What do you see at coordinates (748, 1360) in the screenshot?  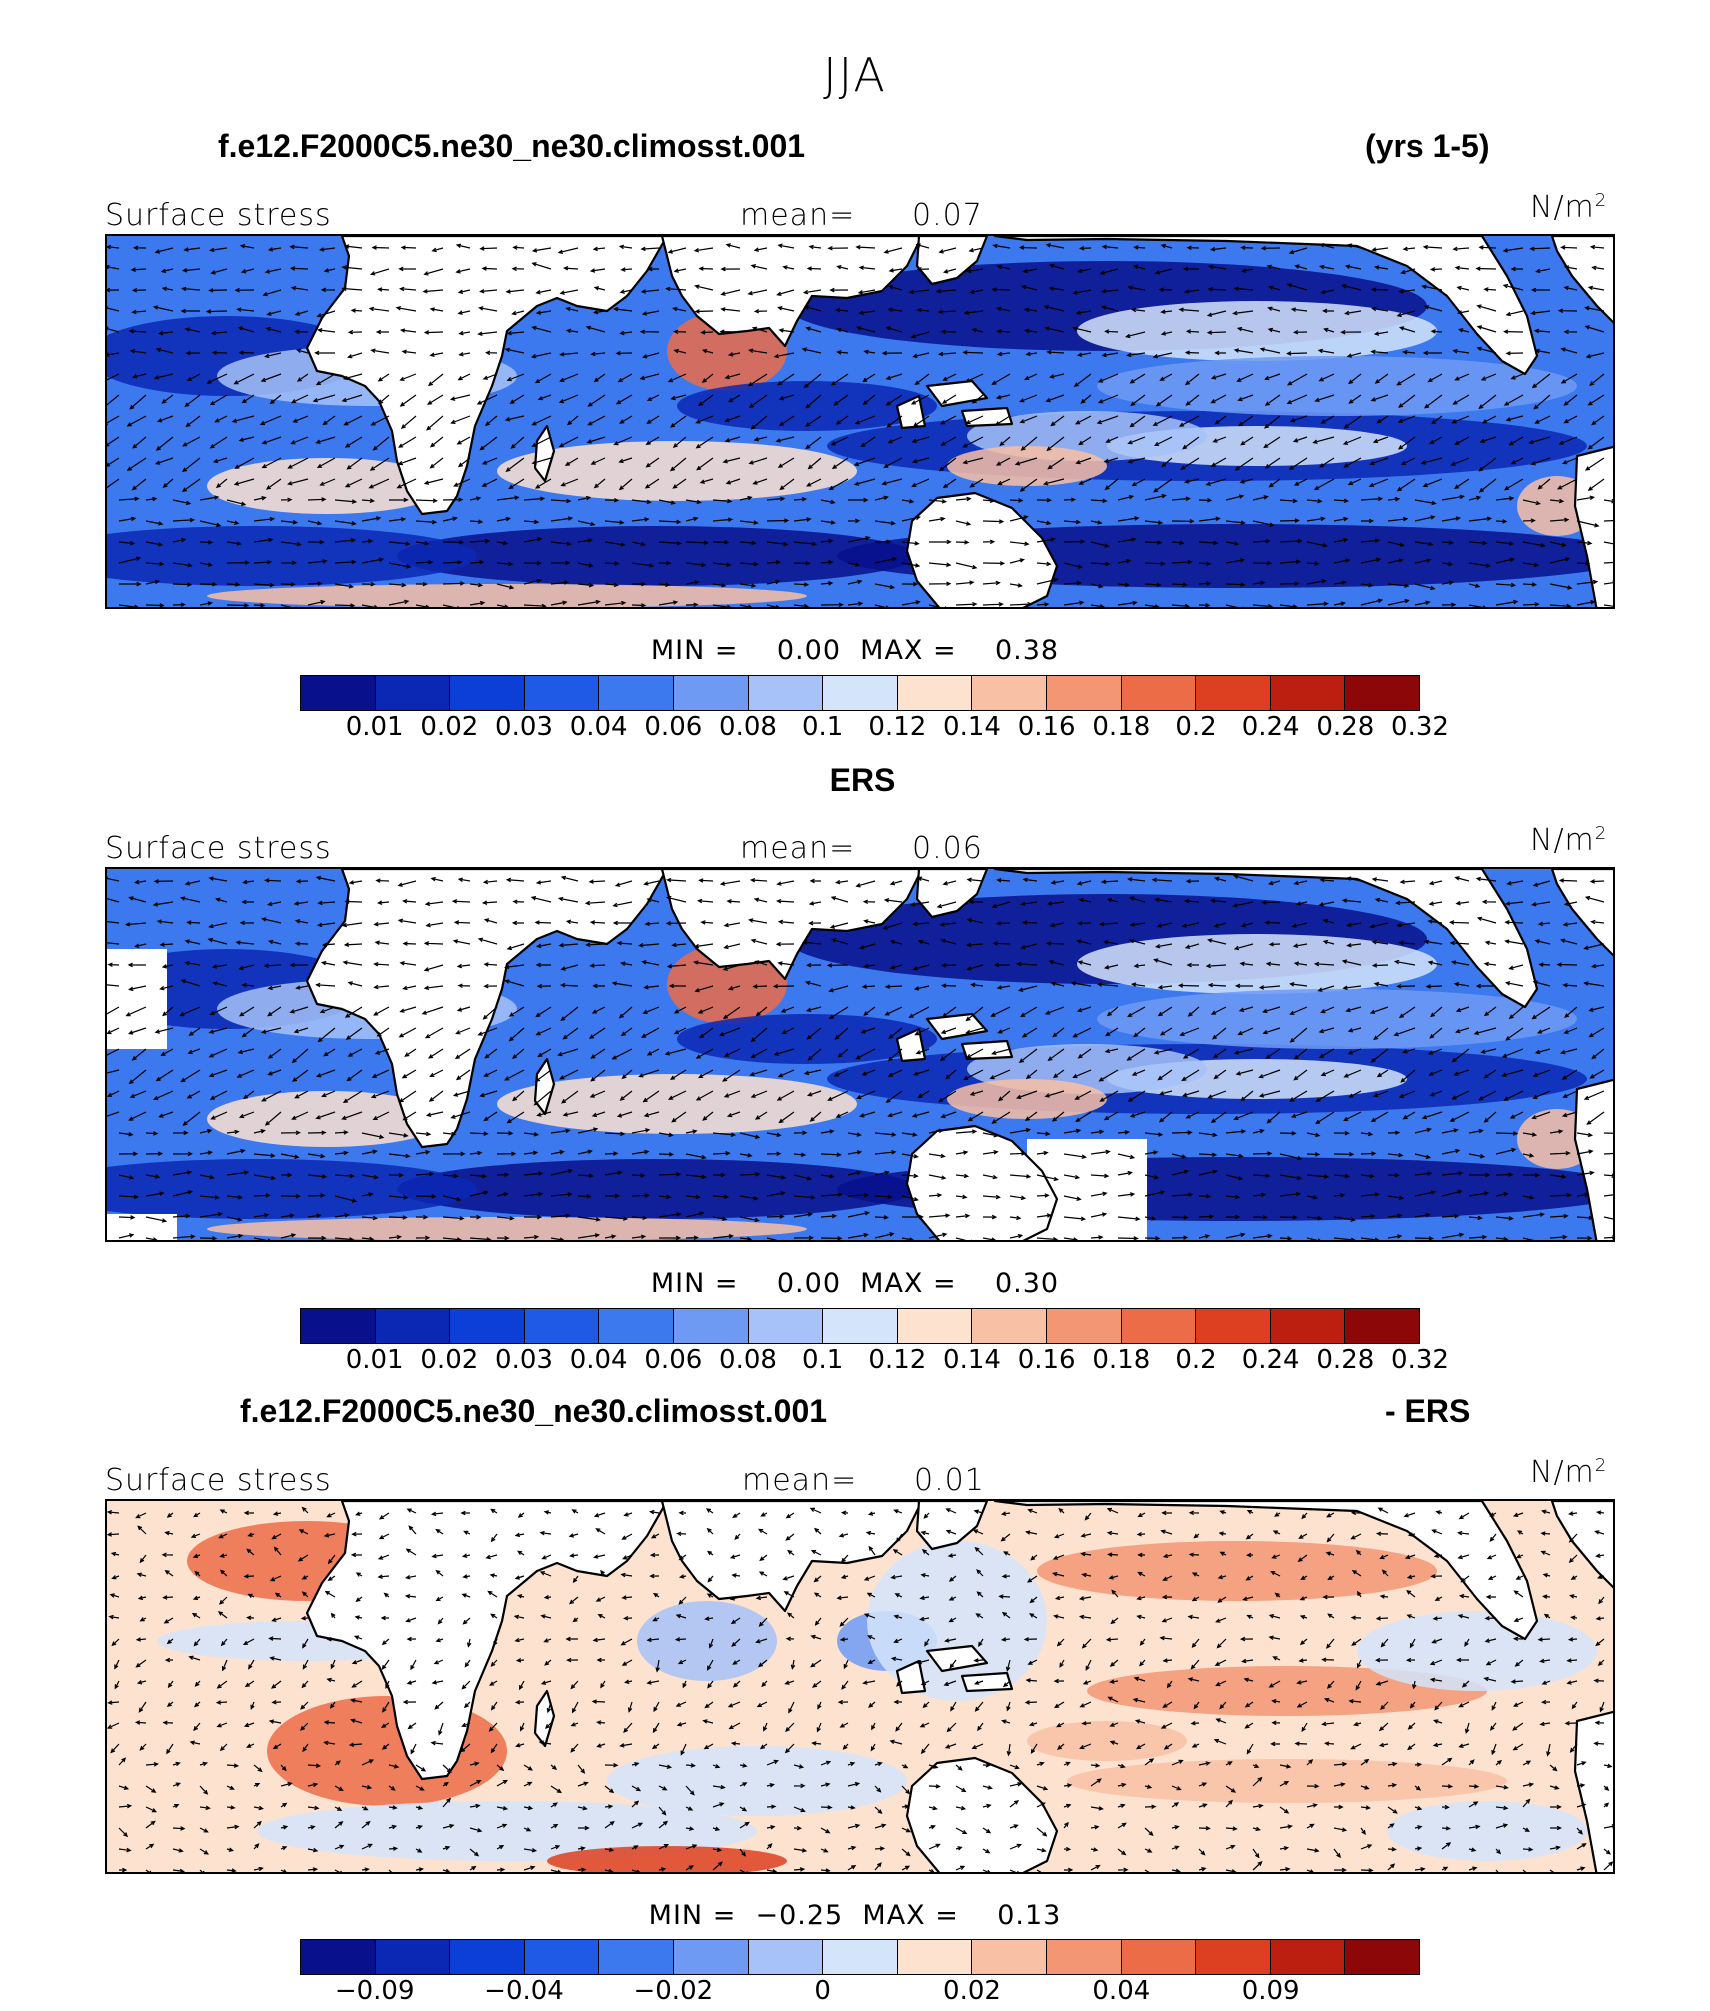 I see `colorbar-tick-label: 0.08` at bounding box center [748, 1360].